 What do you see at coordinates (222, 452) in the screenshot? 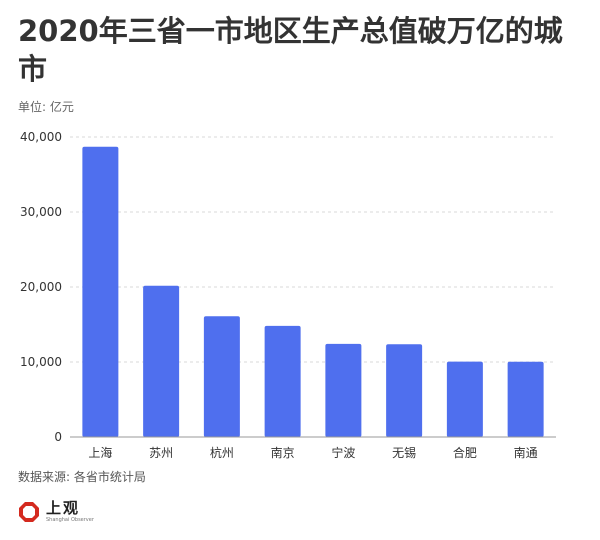
I see `x-tick-label: 杭州` at bounding box center [222, 452].